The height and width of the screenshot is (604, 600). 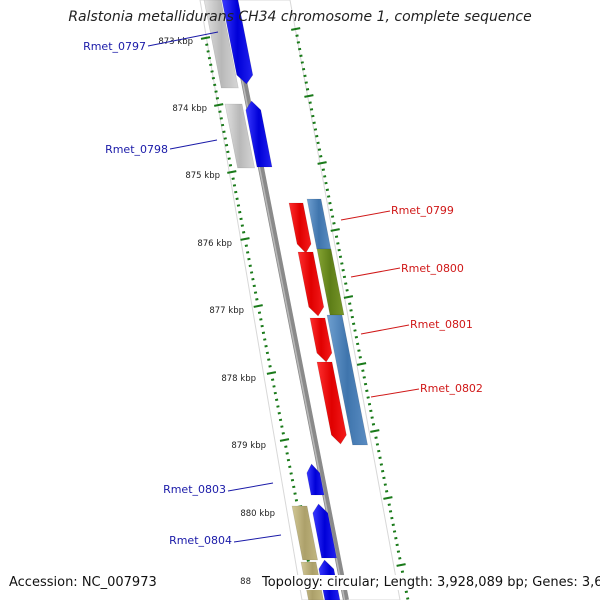 I want to click on gene-label-rmet-0803: Rmet_0803, so click(x=194, y=489).